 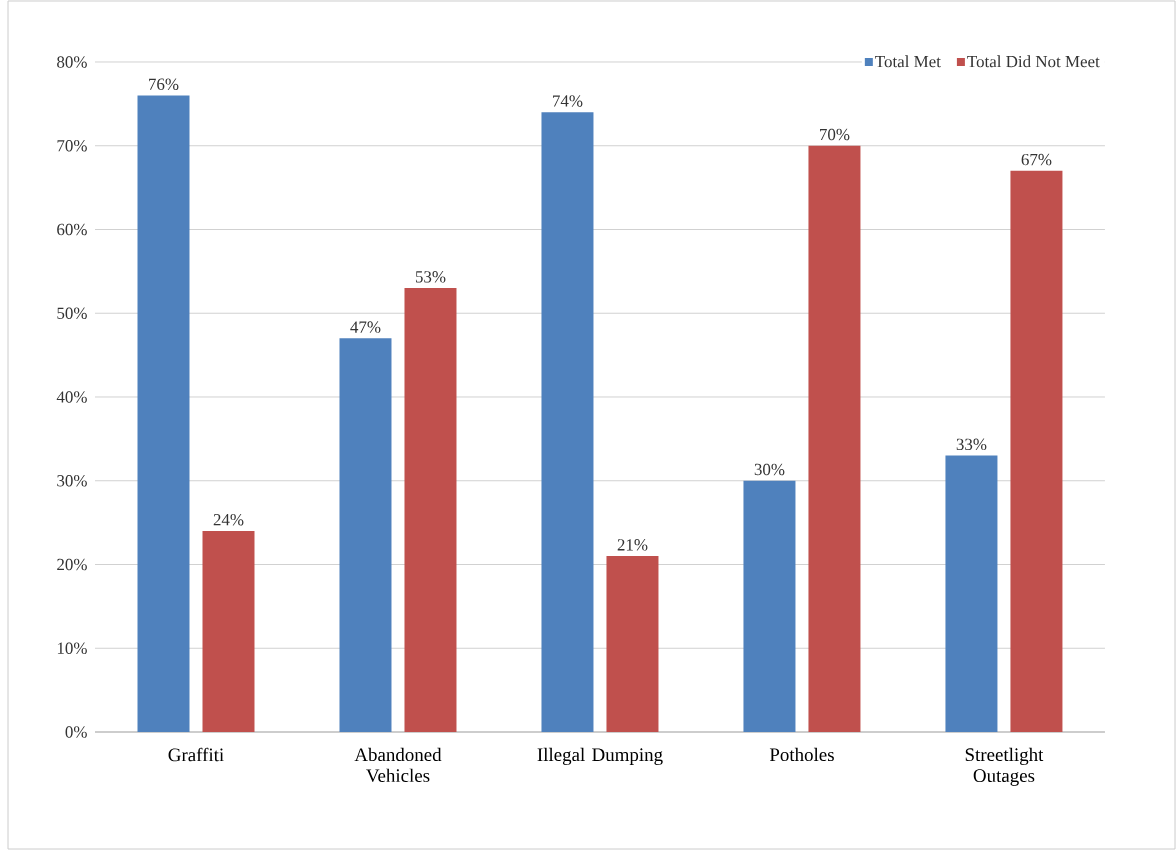 What do you see at coordinates (398, 765) in the screenshot?
I see `x-tick-label: Abandoned Vehicles` at bounding box center [398, 765].